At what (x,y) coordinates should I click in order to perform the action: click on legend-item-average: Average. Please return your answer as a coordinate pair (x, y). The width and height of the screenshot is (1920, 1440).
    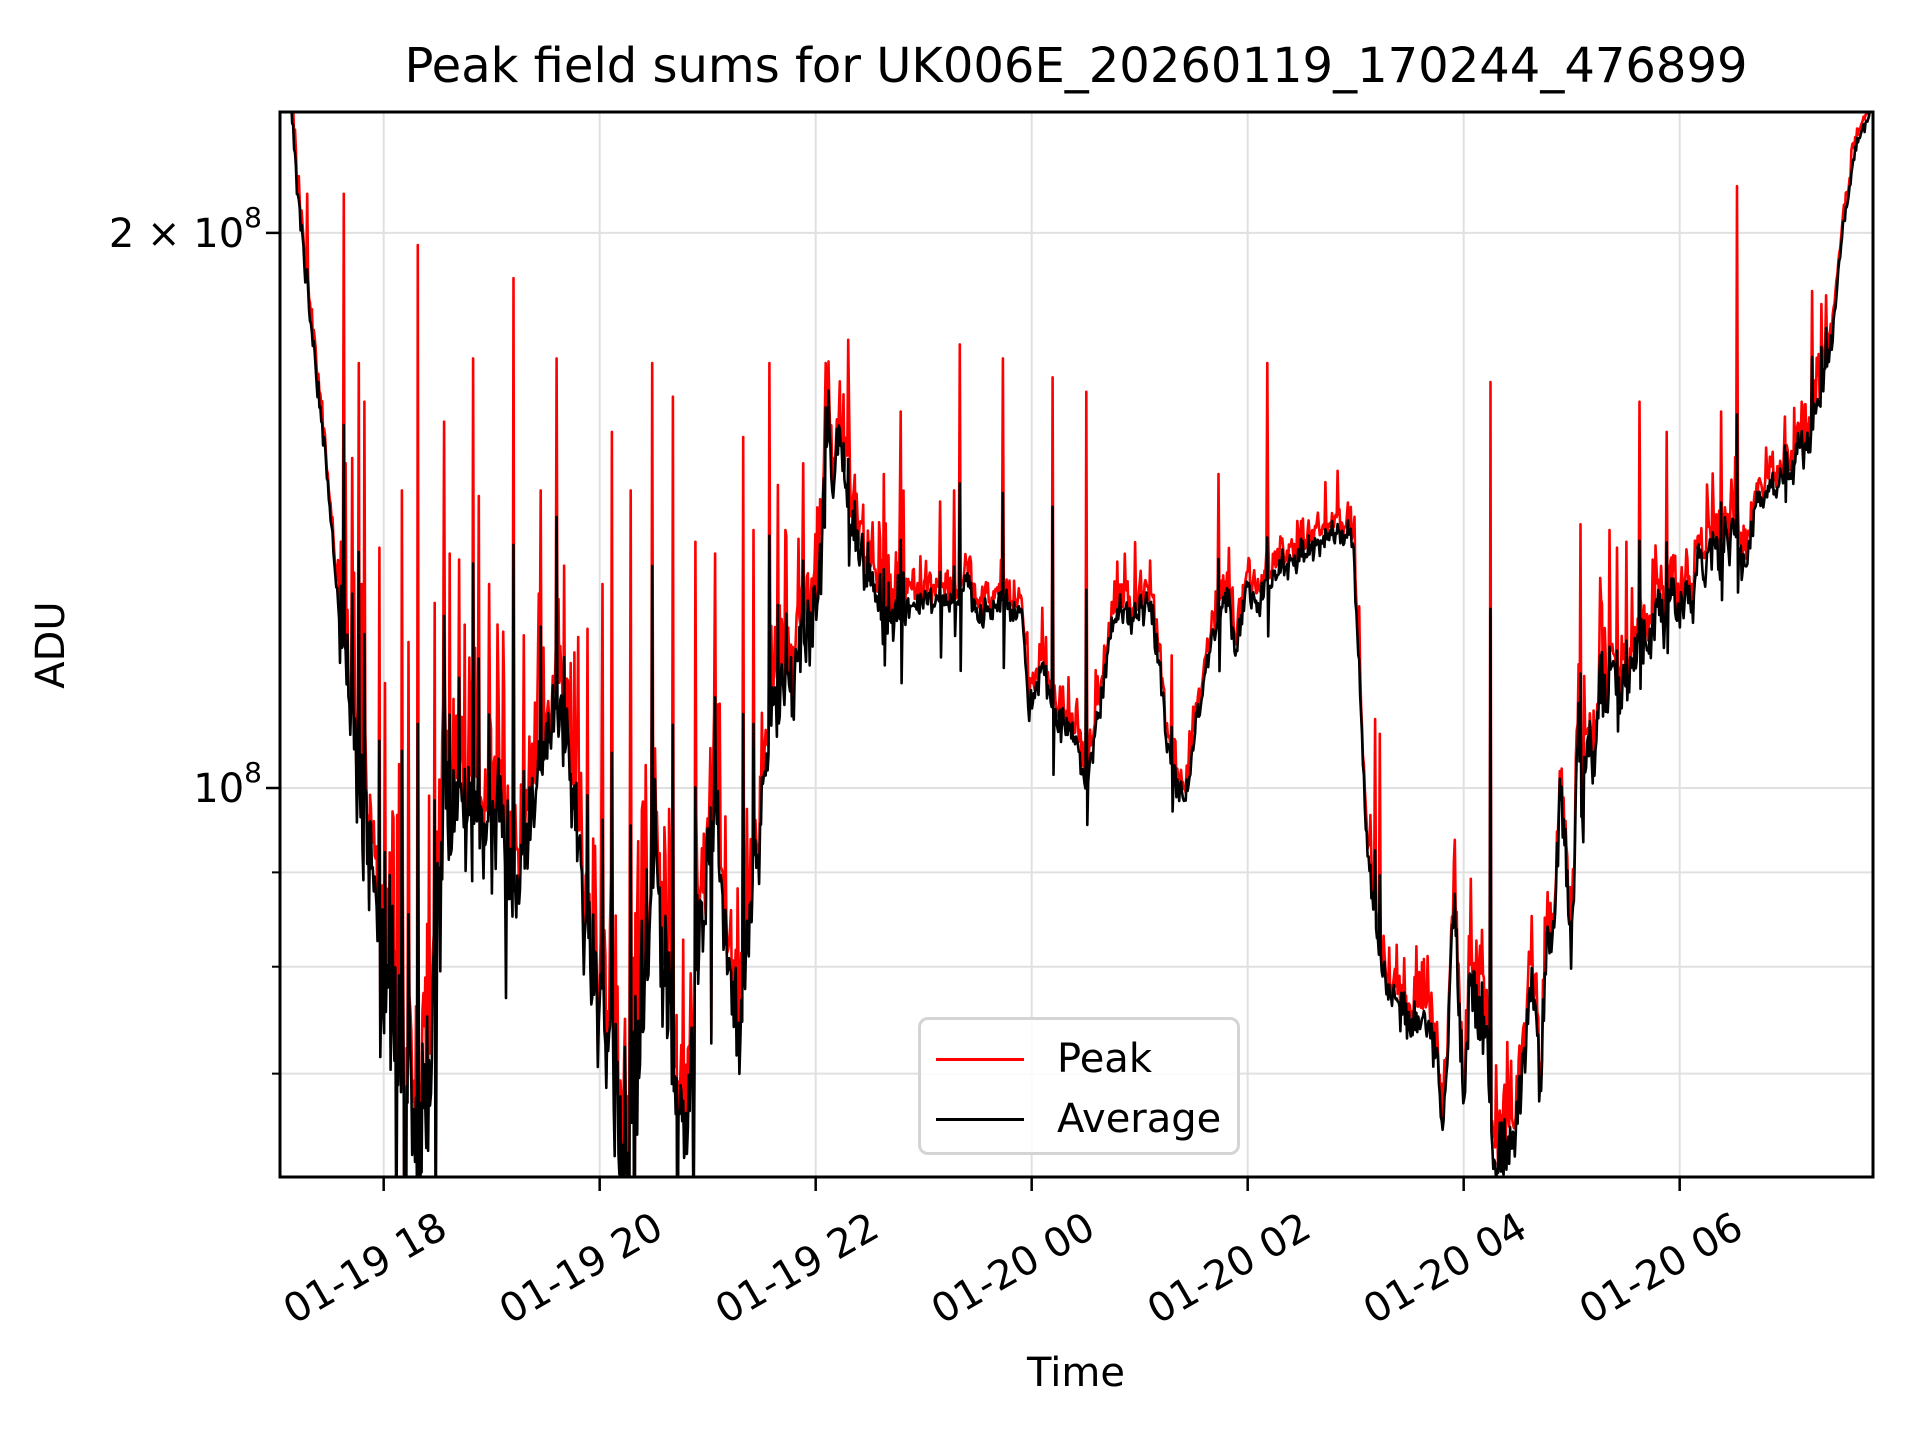
    Looking at the image, I should click on (1086, 1119).